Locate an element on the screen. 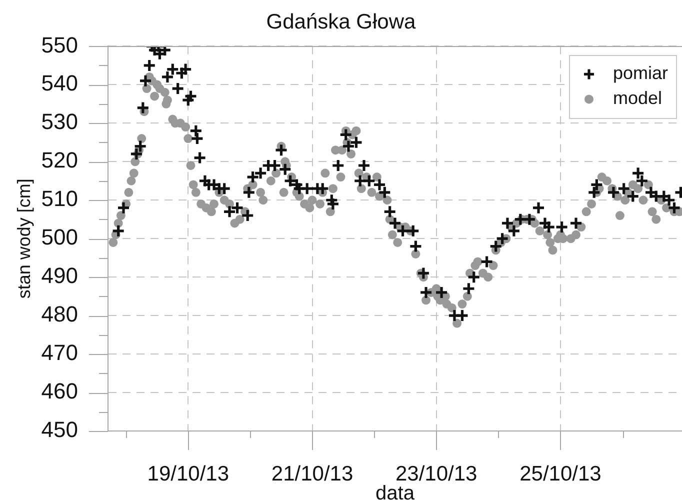  y-tick-label: 460 is located at coordinates (59, 391).